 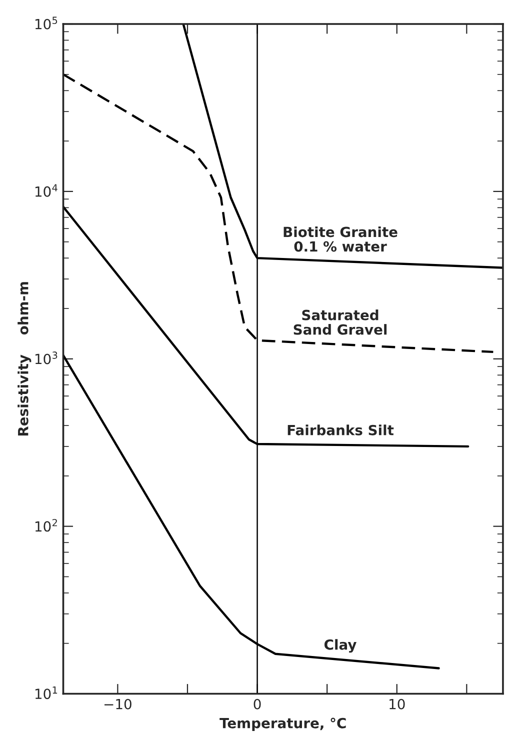 What do you see at coordinates (46, 693) in the screenshot?
I see `y-tick-label: 10$^{1}$` at bounding box center [46, 693].